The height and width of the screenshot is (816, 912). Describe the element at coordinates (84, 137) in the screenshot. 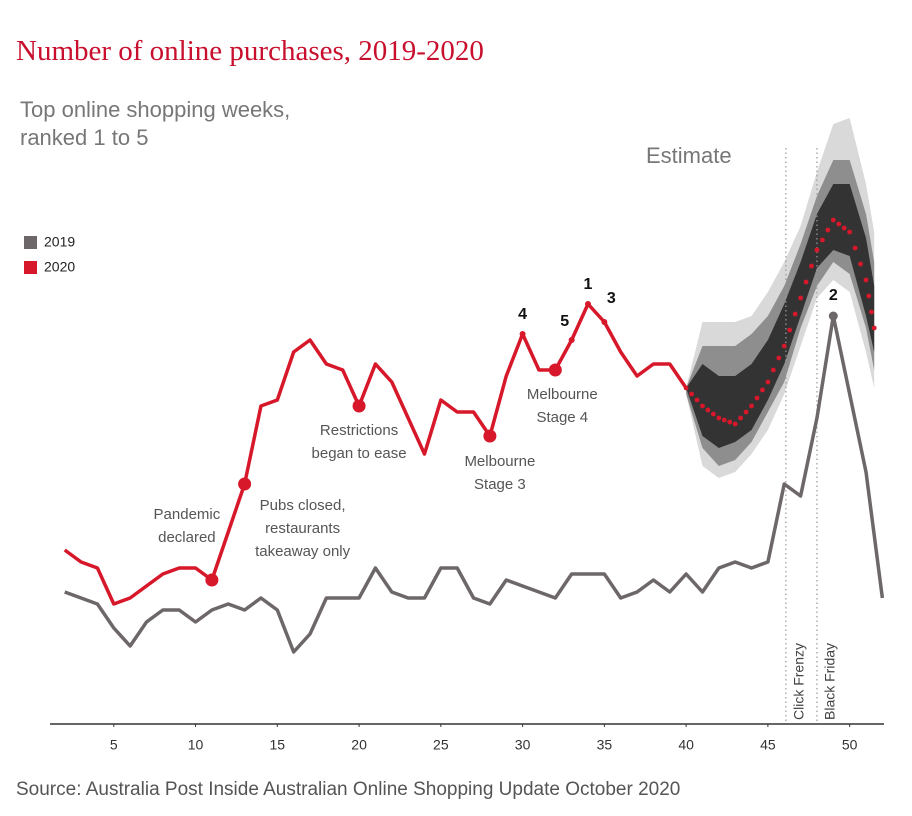

I see `subtitle: ranked 1 to 5` at that location.